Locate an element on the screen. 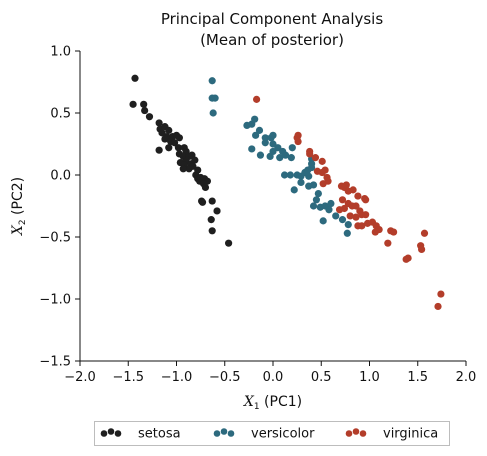  y-axis-label: X2 (PC2) is located at coordinates (19, 206).